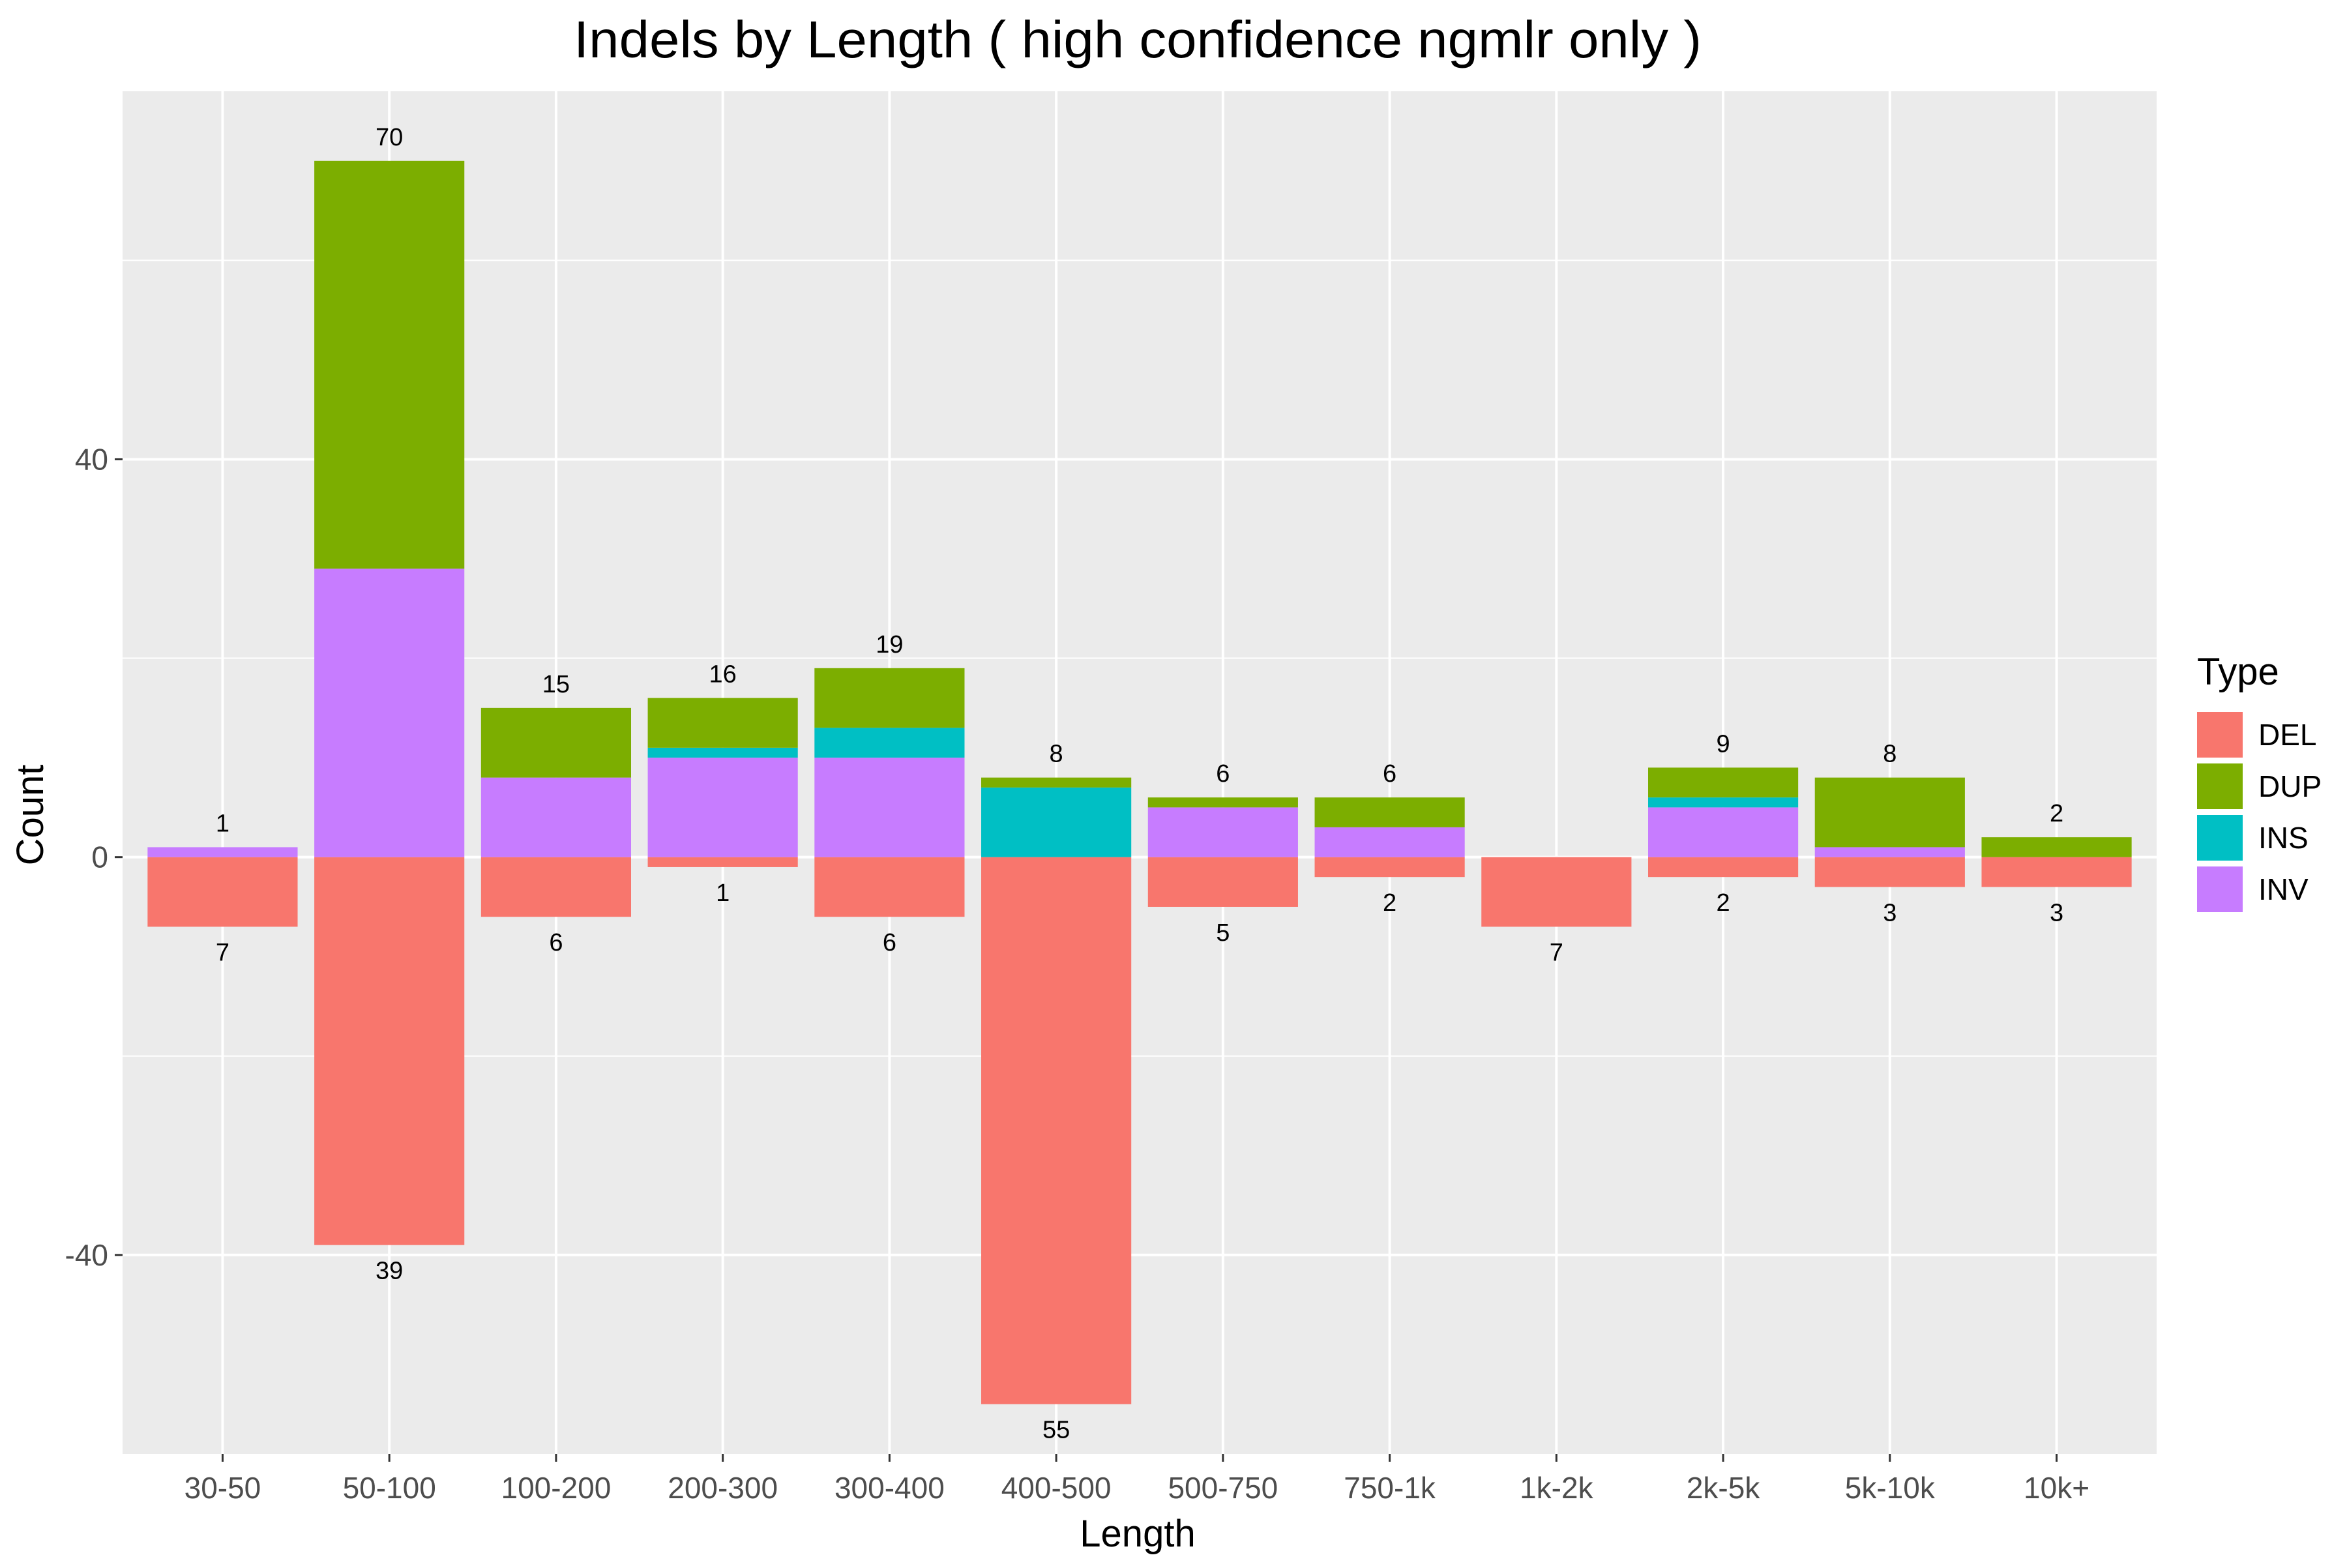 This screenshot has width=2347, height=1568. I want to click on legend-title: Type, so click(2238, 672).